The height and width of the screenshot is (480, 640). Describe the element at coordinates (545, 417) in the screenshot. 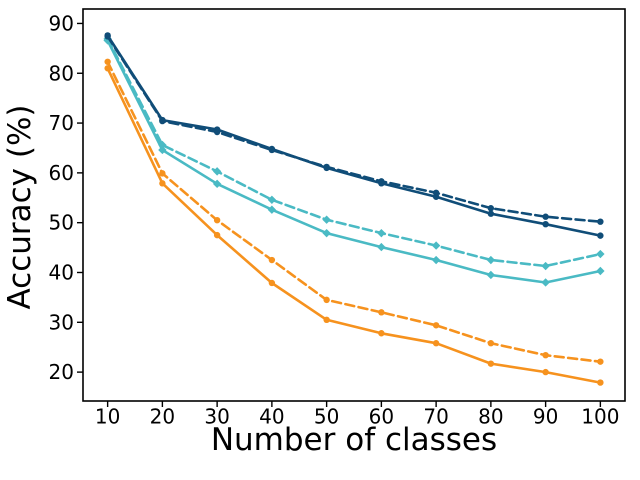

I see `x-tick-label: 90` at that location.